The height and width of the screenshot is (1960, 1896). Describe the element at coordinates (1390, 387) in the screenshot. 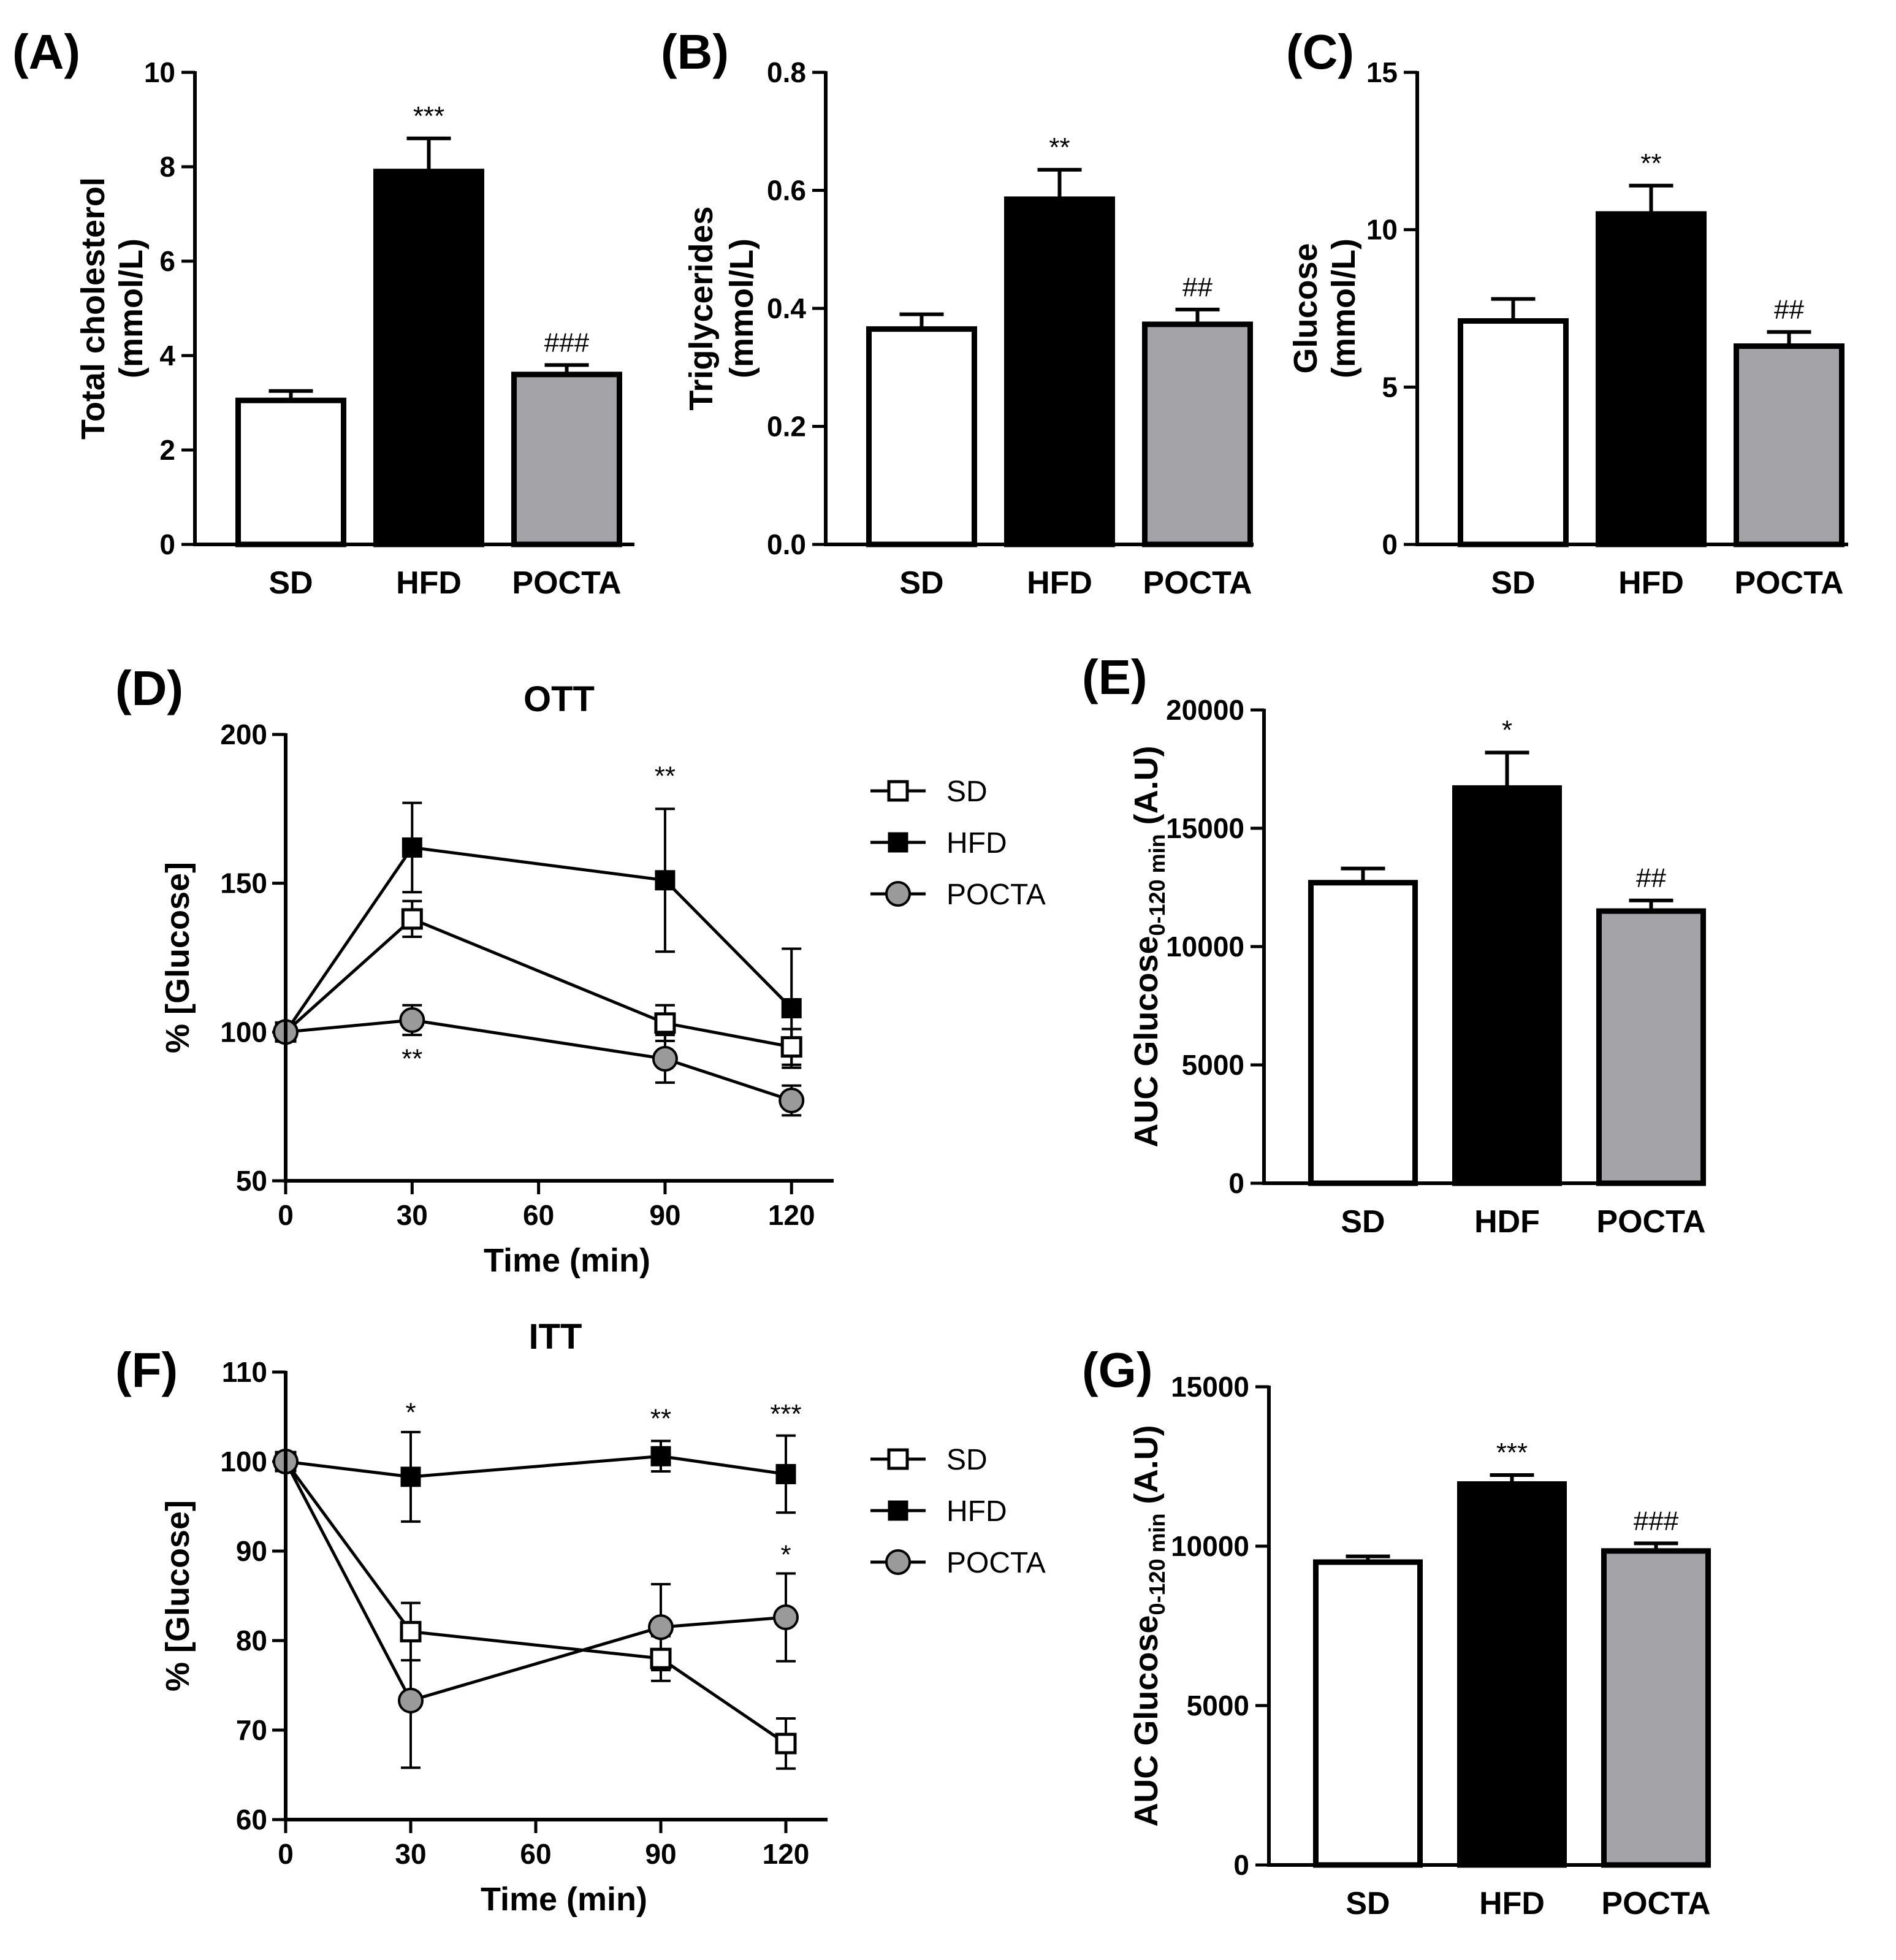

I see `y-tick-label: 5` at that location.